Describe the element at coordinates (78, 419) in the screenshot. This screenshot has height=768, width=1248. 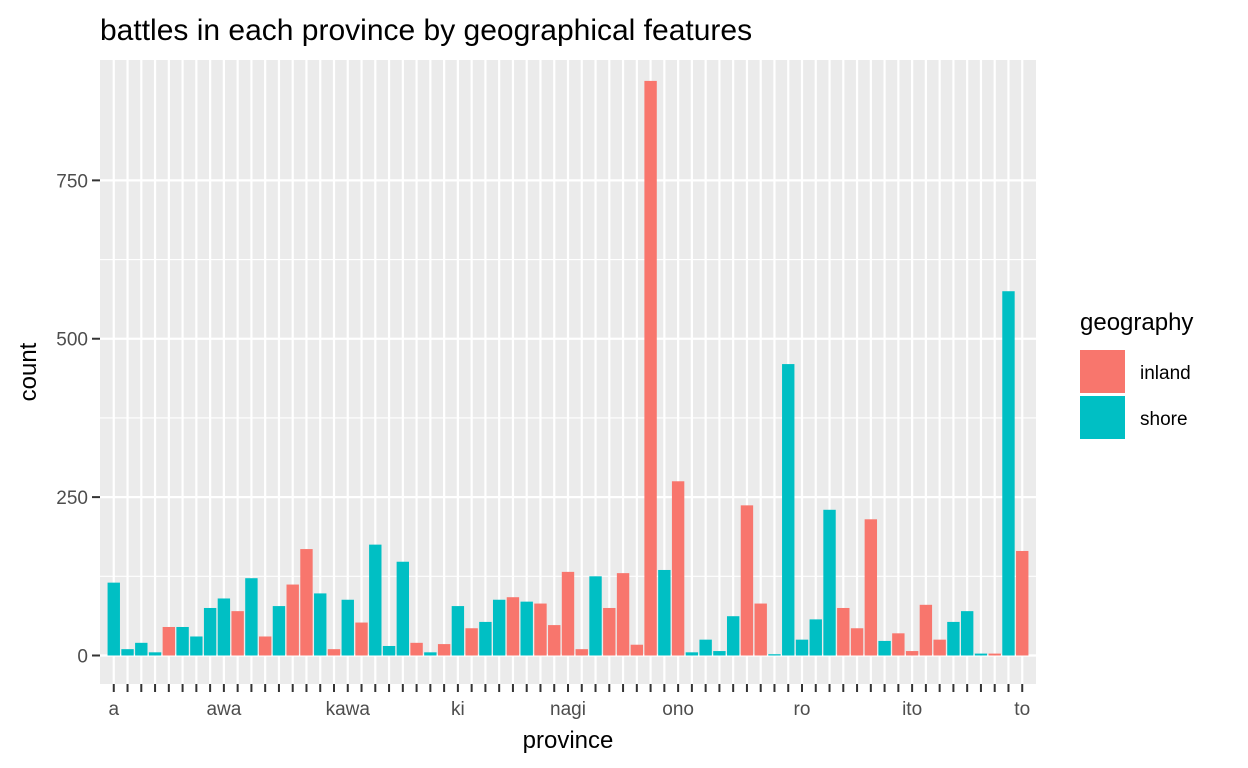
I see `y-axis: 0 250 500 750` at that location.